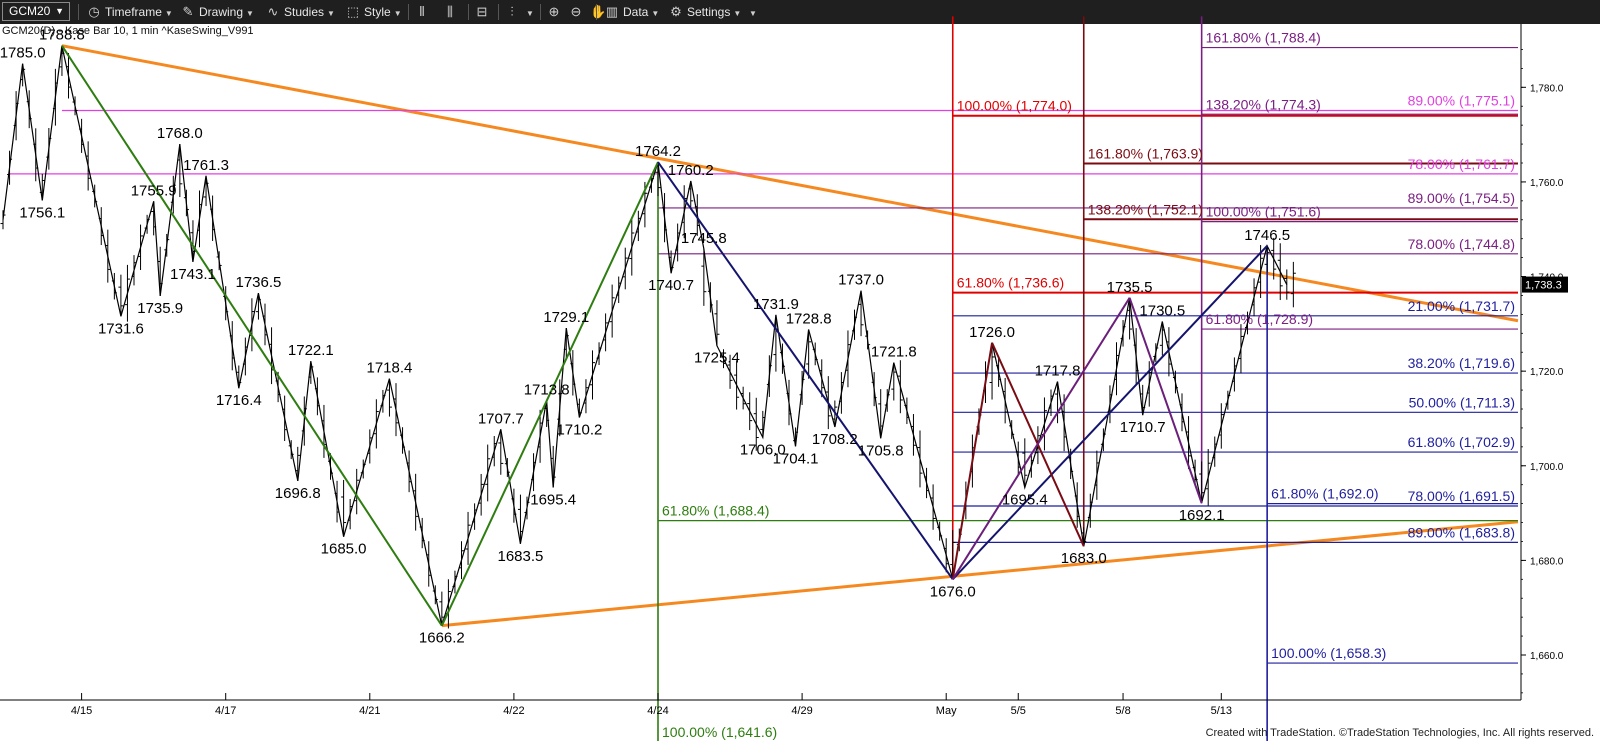 This screenshot has width=1600, height=741. I want to click on zoom-in-button: ⊕, so click(555, 12).